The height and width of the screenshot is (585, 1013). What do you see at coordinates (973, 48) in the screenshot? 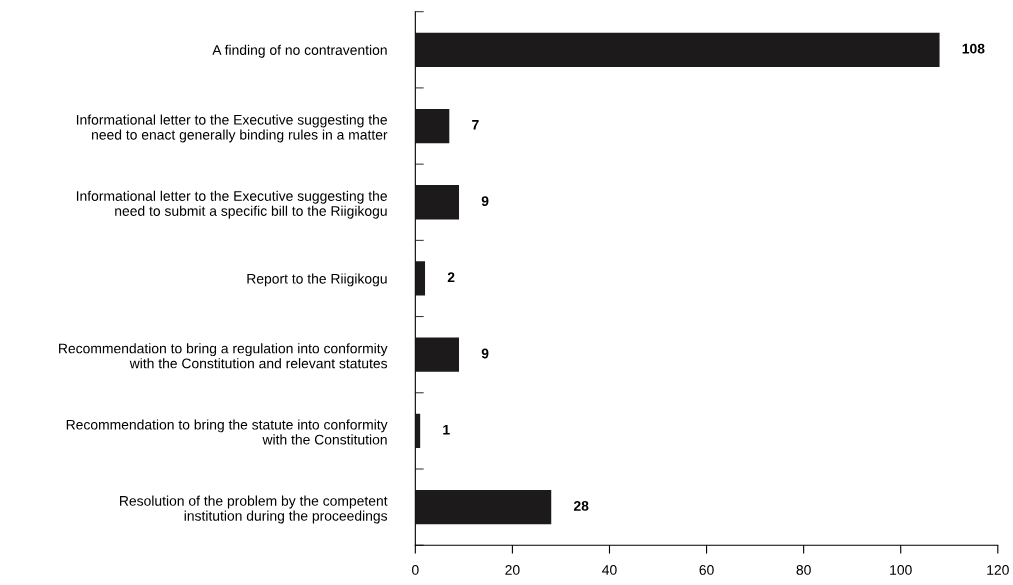
I see `data-label: 108` at bounding box center [973, 48].